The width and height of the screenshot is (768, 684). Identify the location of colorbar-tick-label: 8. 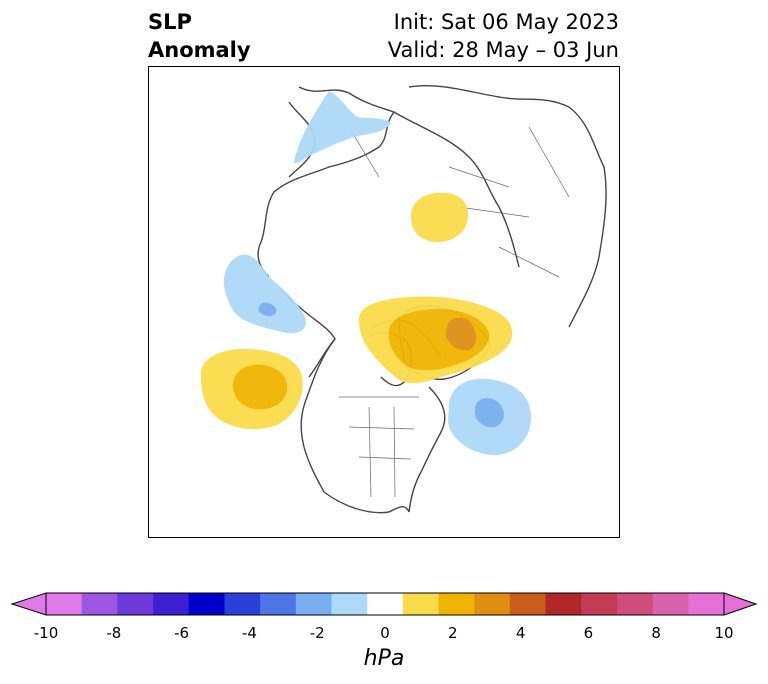
(656, 633).